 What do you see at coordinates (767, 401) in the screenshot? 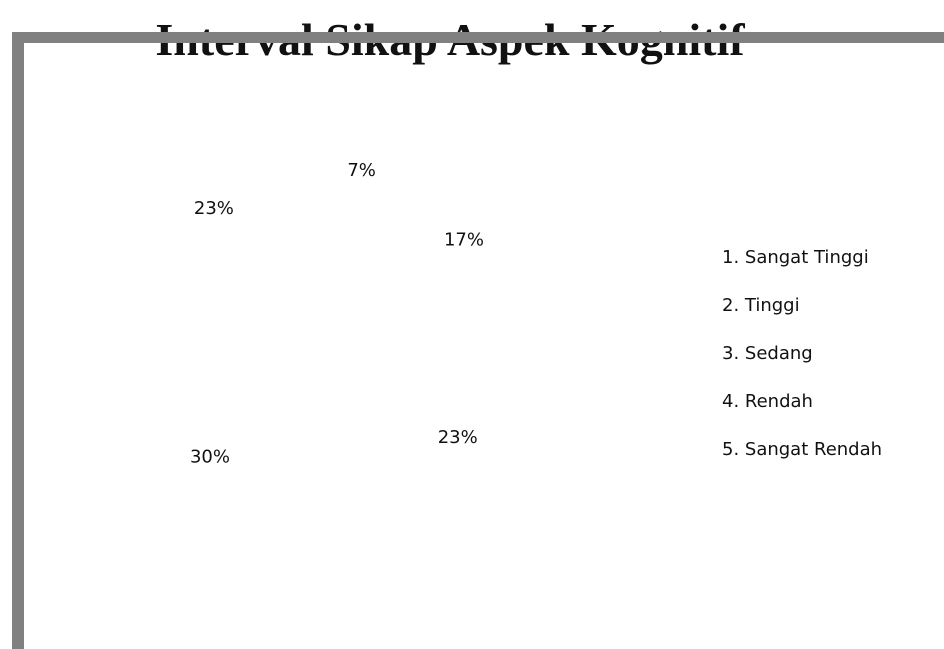
I see `legend-entry: 4. Rendah` at bounding box center [767, 401].